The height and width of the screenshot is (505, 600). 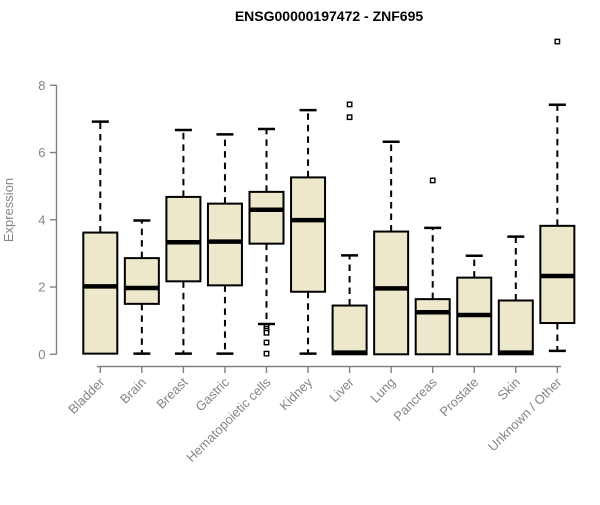 What do you see at coordinates (41, 219) in the screenshot?
I see `y-tick-label: 4` at bounding box center [41, 219].